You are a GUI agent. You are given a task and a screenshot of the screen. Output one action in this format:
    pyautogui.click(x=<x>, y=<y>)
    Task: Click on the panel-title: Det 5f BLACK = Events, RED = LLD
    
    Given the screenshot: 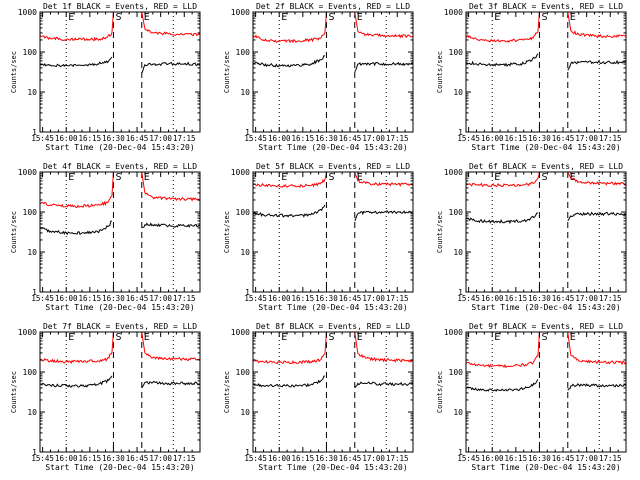 What is the action you would take?
    pyautogui.click(x=333, y=166)
    